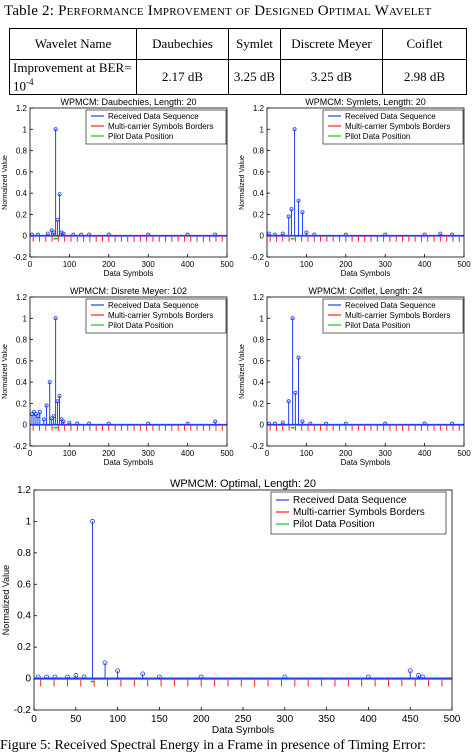 This screenshot has width=474, height=755. Describe the element at coordinates (410, 719) in the screenshot. I see `x-tick-label: 450` at that location.